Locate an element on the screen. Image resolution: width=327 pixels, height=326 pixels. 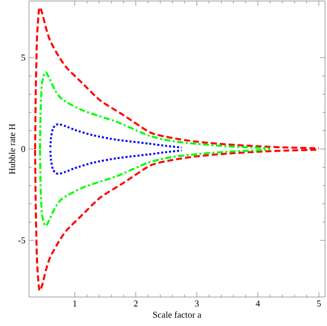
x-tick-label: 2 is located at coordinates (136, 303).